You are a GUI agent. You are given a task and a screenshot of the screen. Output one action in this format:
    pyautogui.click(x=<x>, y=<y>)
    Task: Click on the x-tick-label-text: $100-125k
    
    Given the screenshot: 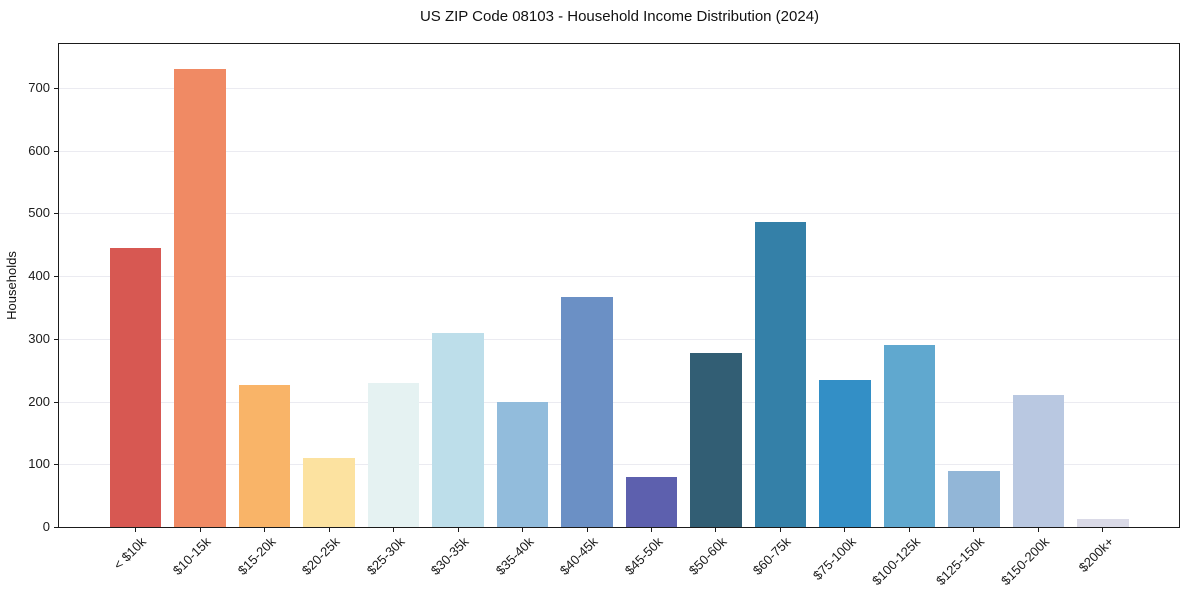 What is the action you would take?
    pyautogui.click(x=895, y=561)
    